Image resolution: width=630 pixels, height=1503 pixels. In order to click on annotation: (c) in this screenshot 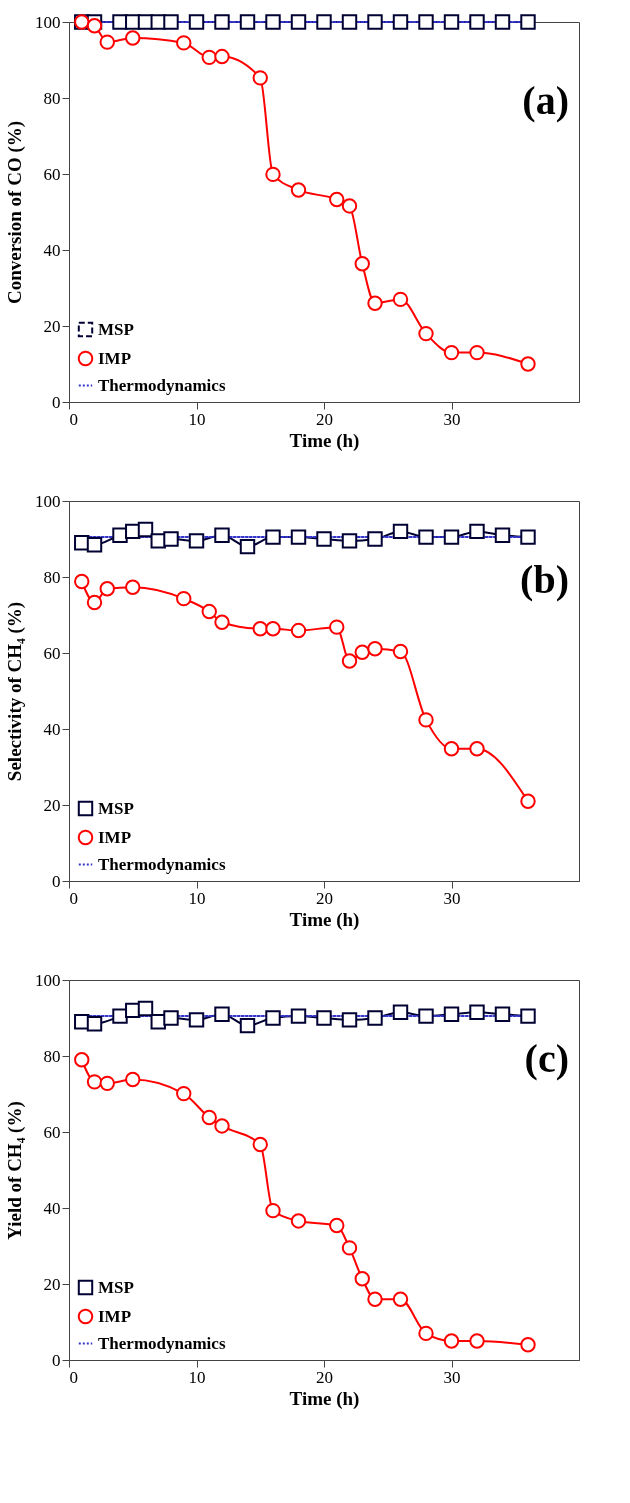, I will do `click(546, 1058)`.